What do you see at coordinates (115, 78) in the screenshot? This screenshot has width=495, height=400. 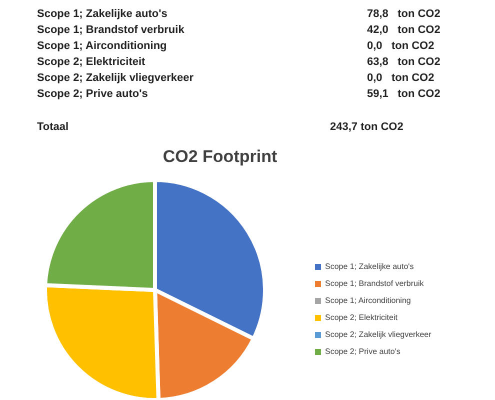 I see `category-label: Scope 2; Zakelijk vliegverkeer` at bounding box center [115, 78].